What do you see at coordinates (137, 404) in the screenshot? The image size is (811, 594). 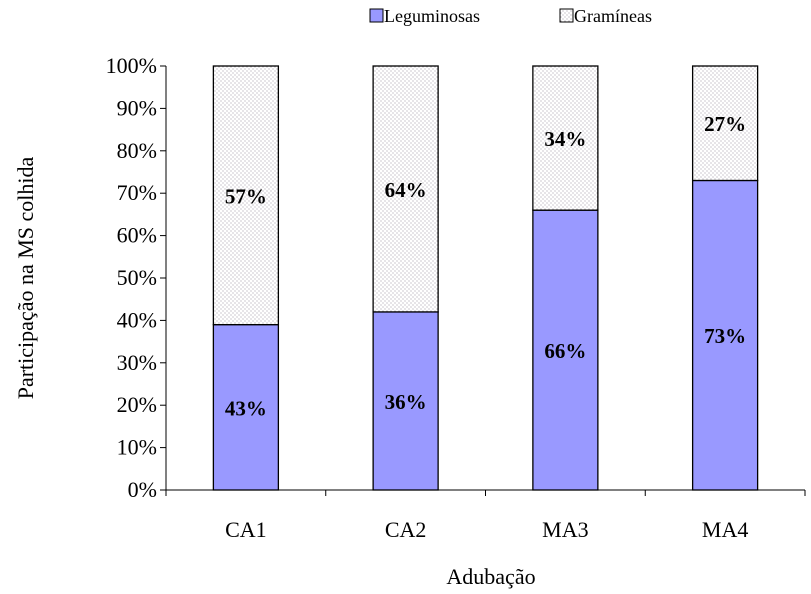 I see `y-tick-label: 20%` at bounding box center [137, 404].